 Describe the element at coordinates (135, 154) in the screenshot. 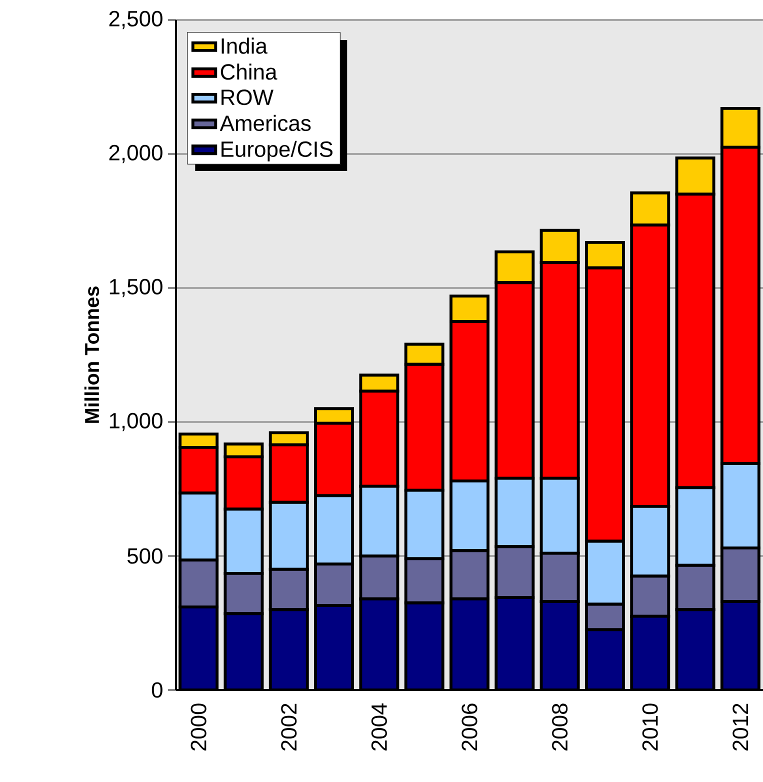

I see `y-tick-label: 2,000` at that location.